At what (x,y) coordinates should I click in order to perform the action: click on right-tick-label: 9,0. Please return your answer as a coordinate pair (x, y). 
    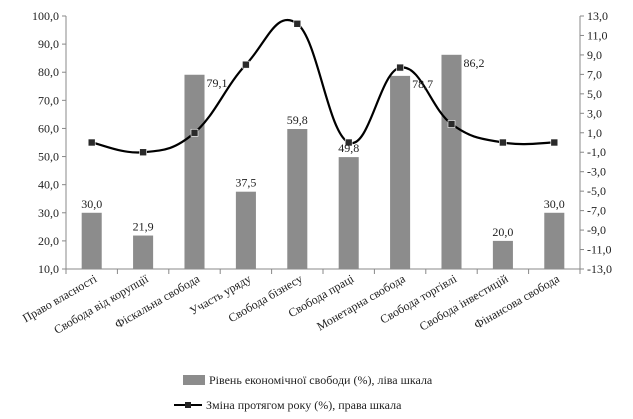
    Looking at the image, I should click on (594, 55).